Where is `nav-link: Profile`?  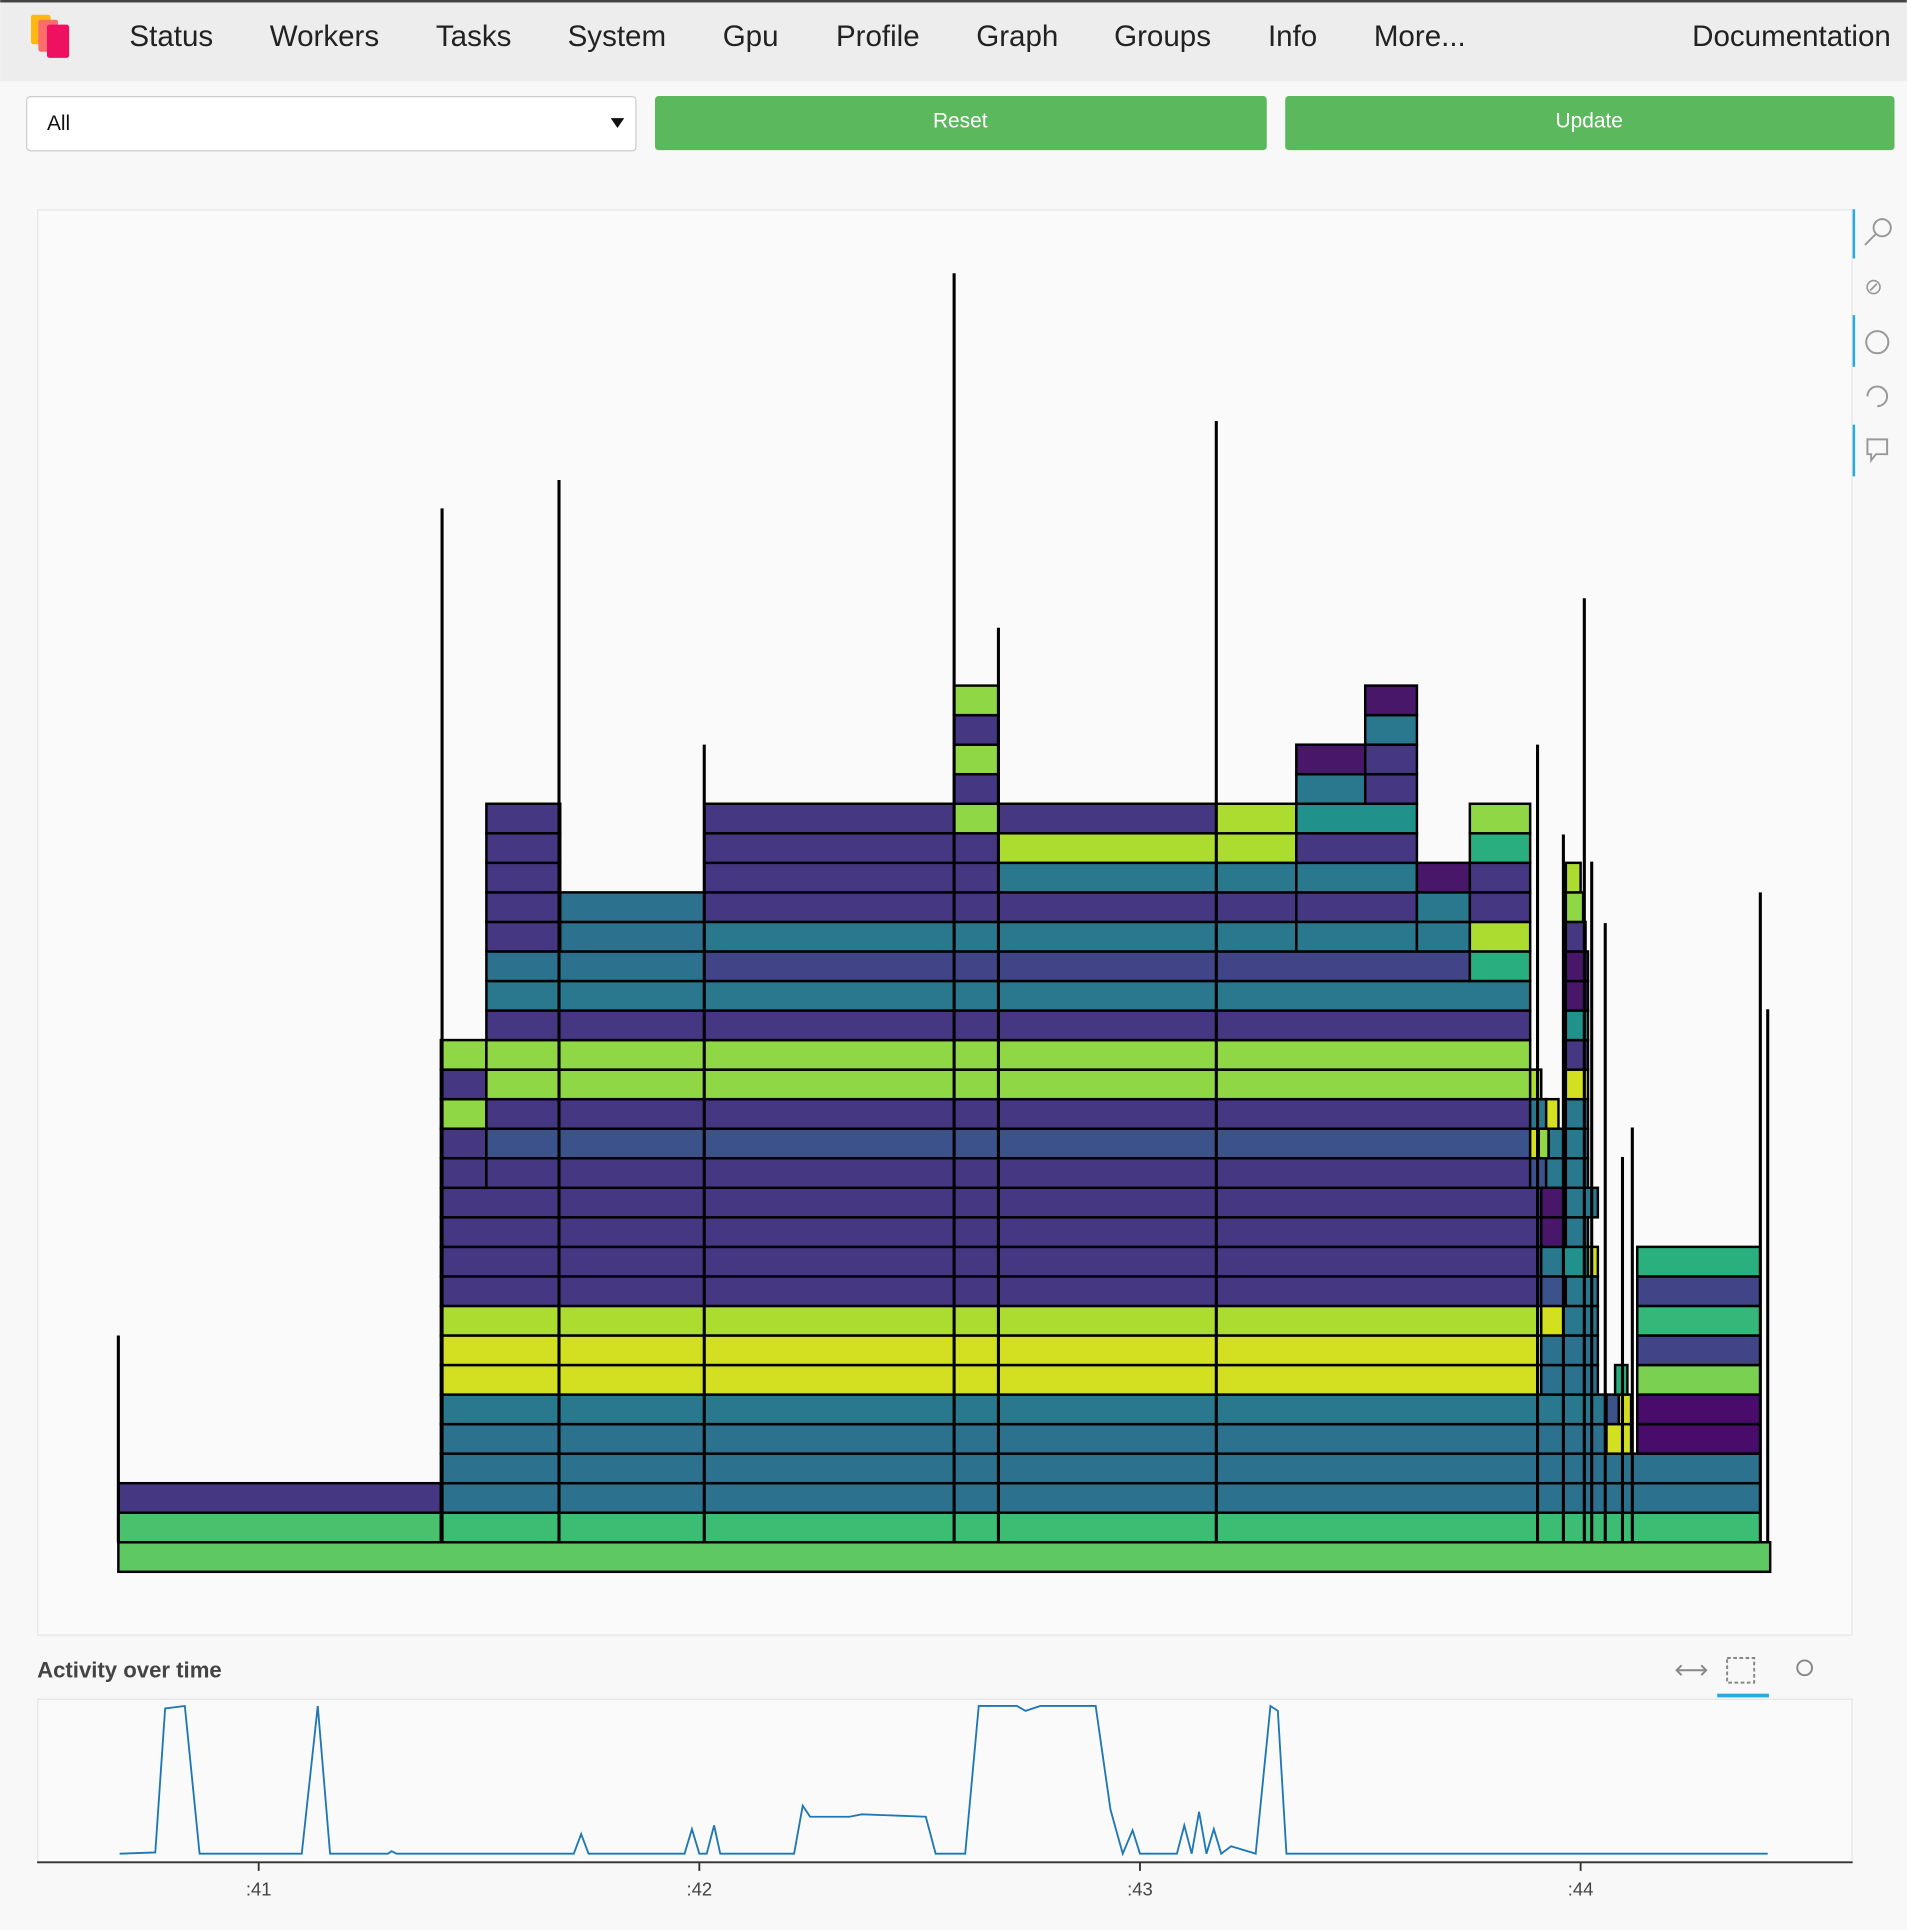
nav-link: Profile is located at coordinates (878, 36).